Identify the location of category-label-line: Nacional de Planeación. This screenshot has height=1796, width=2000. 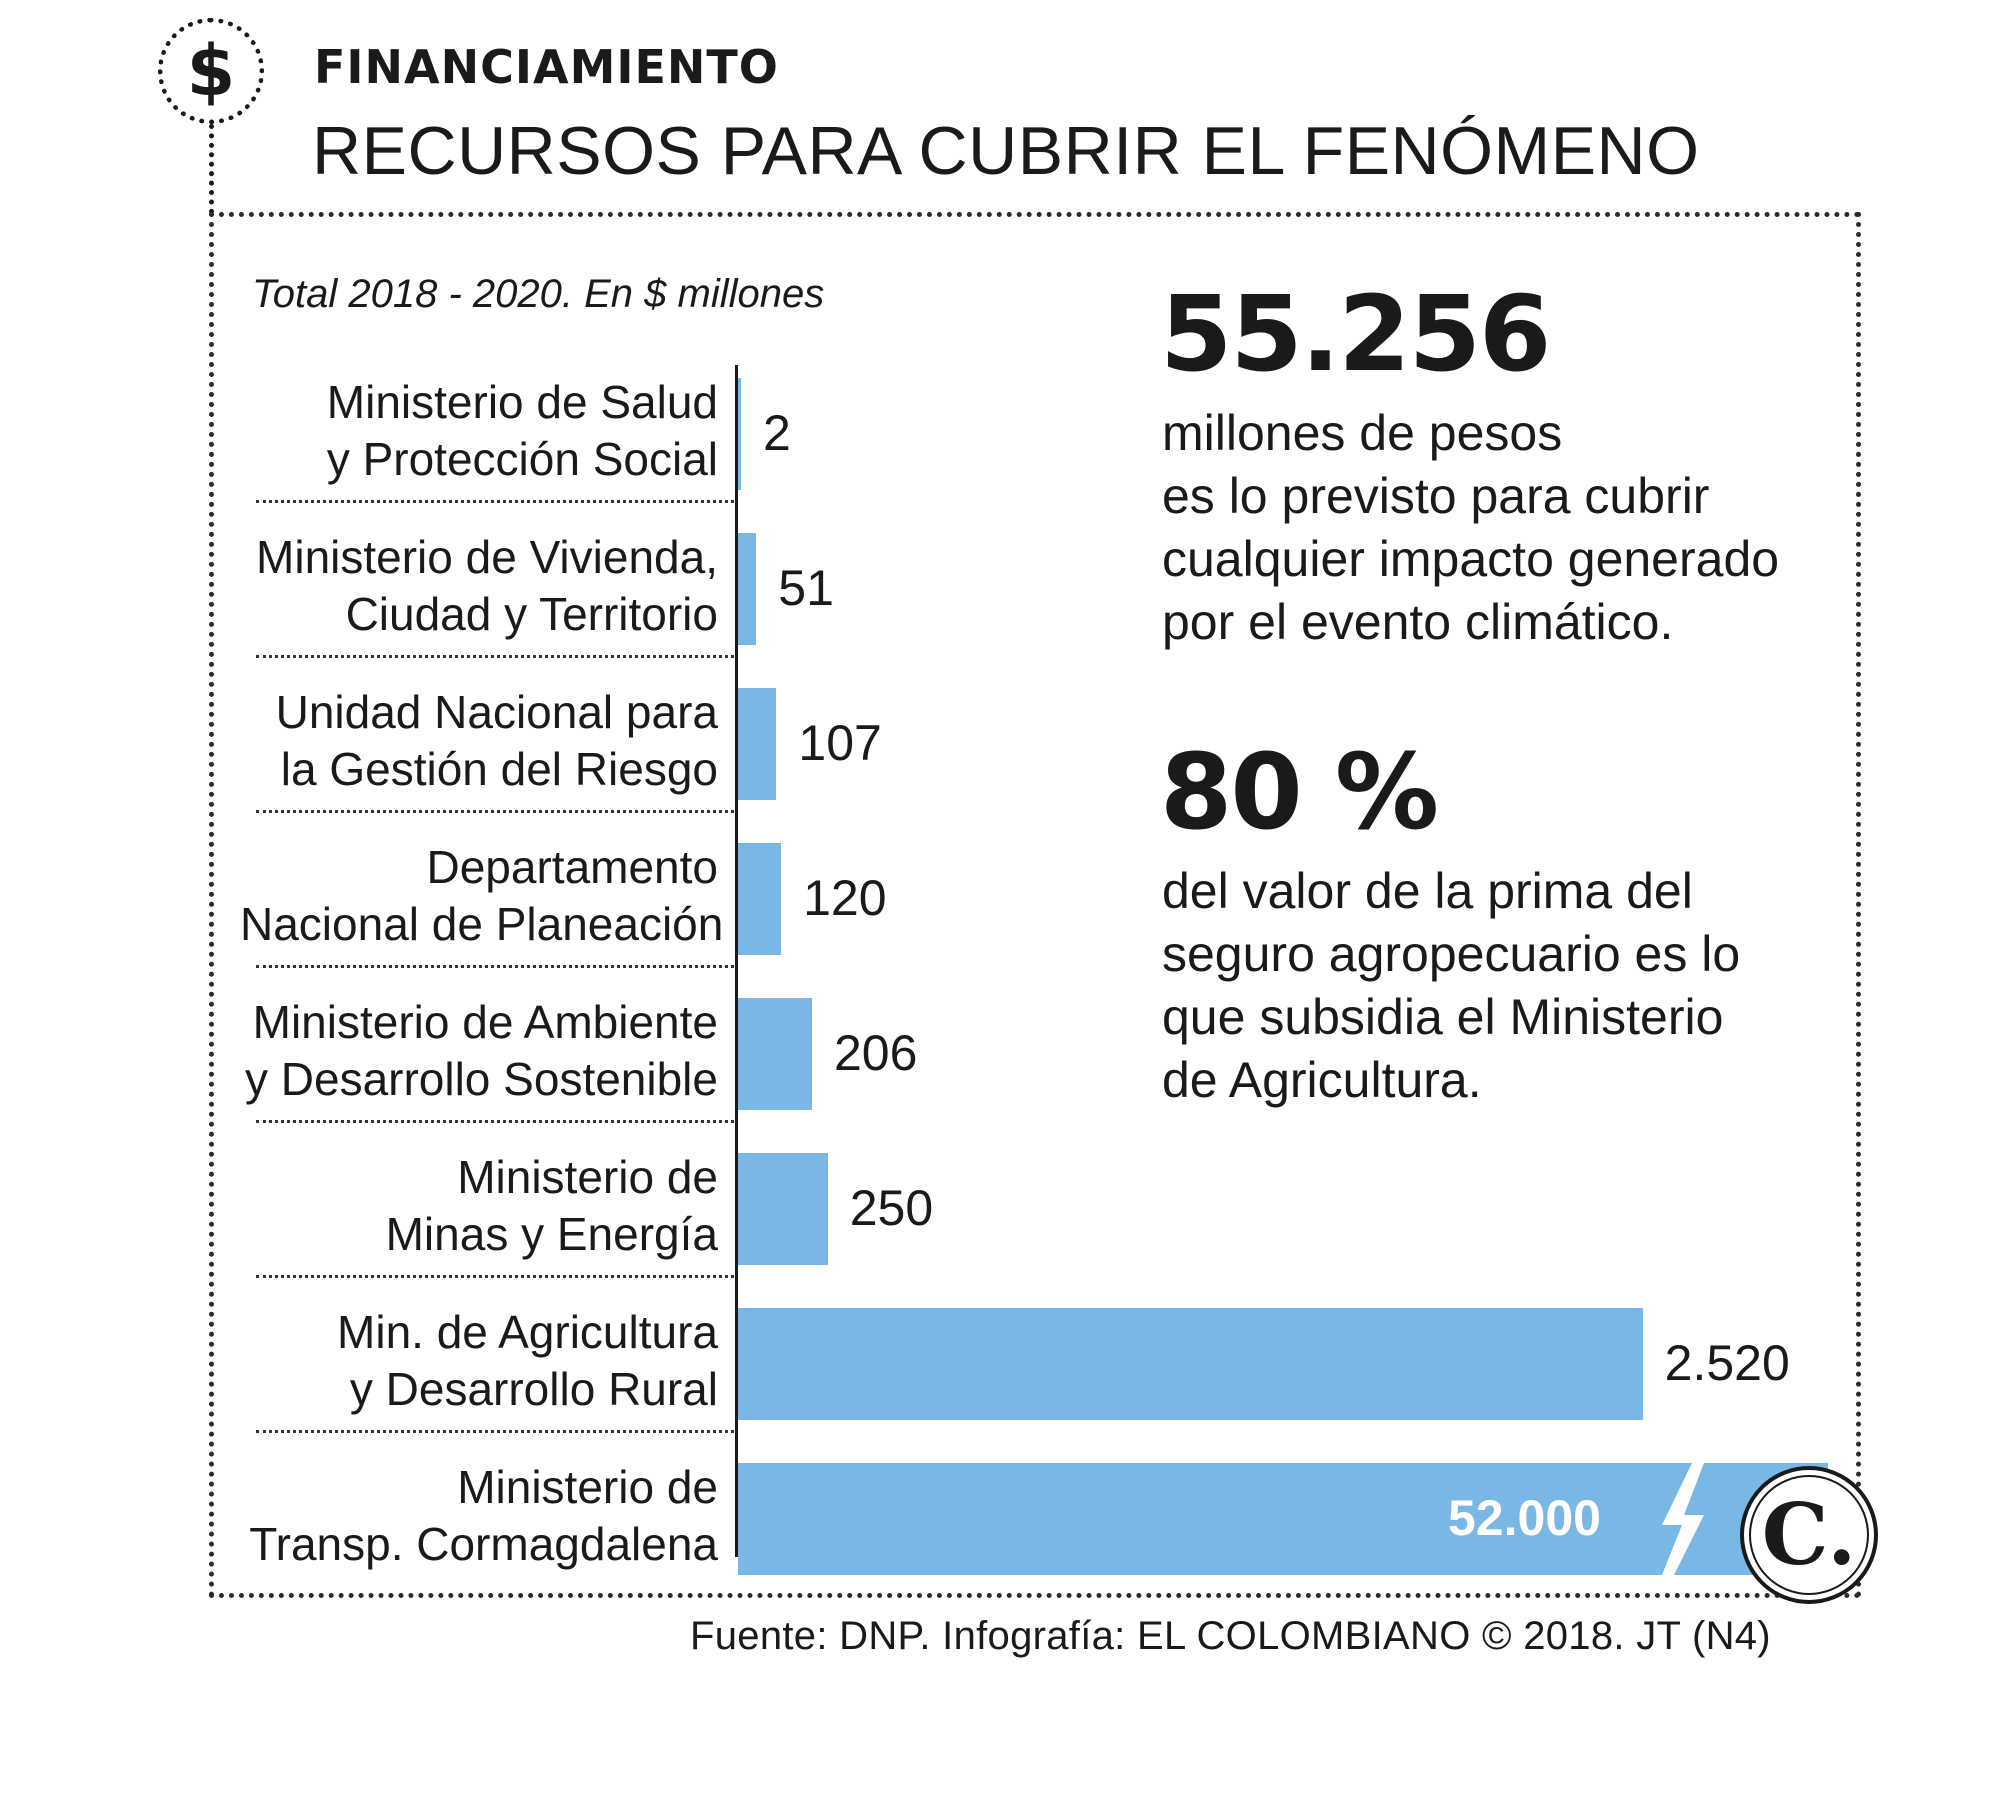
(482, 924).